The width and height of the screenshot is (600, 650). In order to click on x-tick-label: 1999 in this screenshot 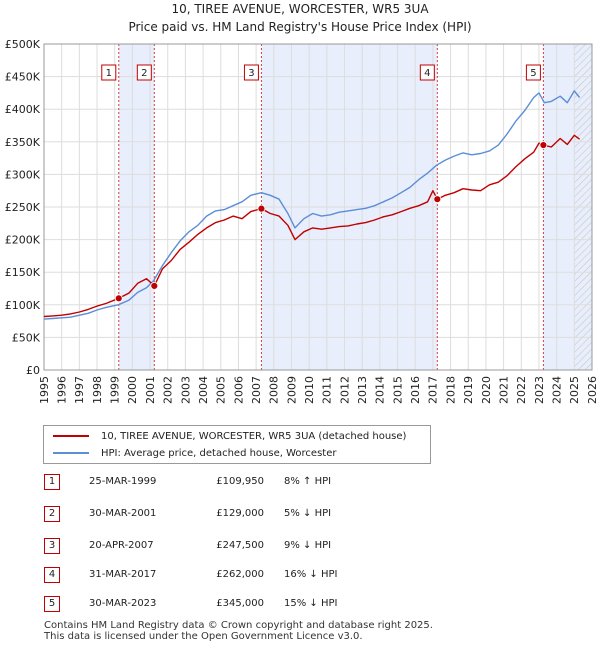, I will do `click(115, 390)`.